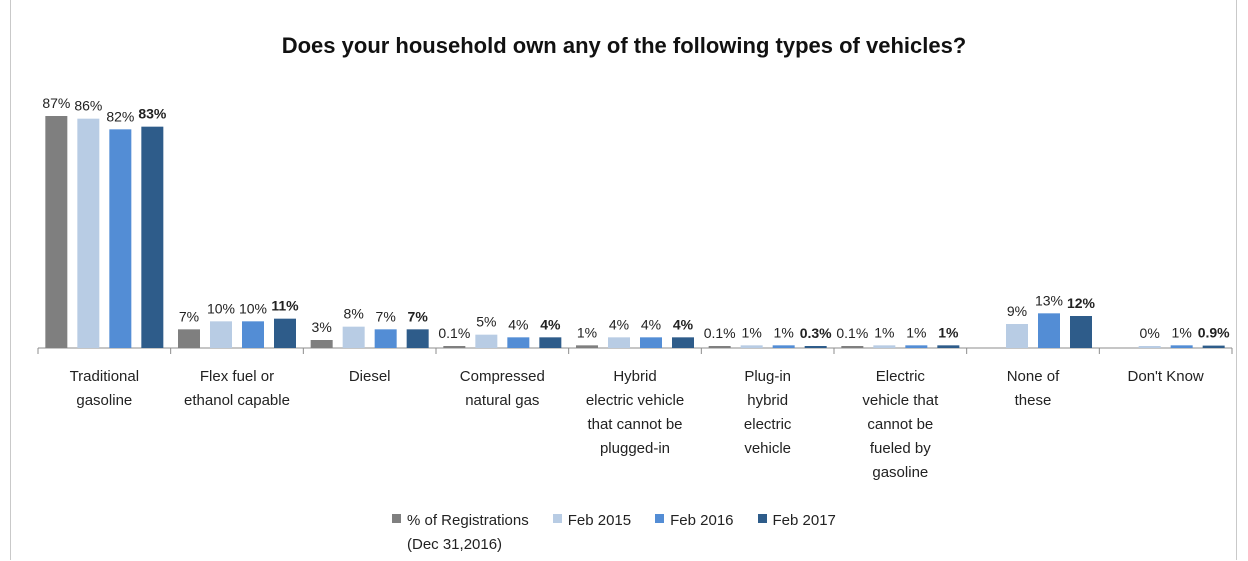  Describe the element at coordinates (502, 388) in the screenshot. I see `category-label: Compressed natural gas` at that location.